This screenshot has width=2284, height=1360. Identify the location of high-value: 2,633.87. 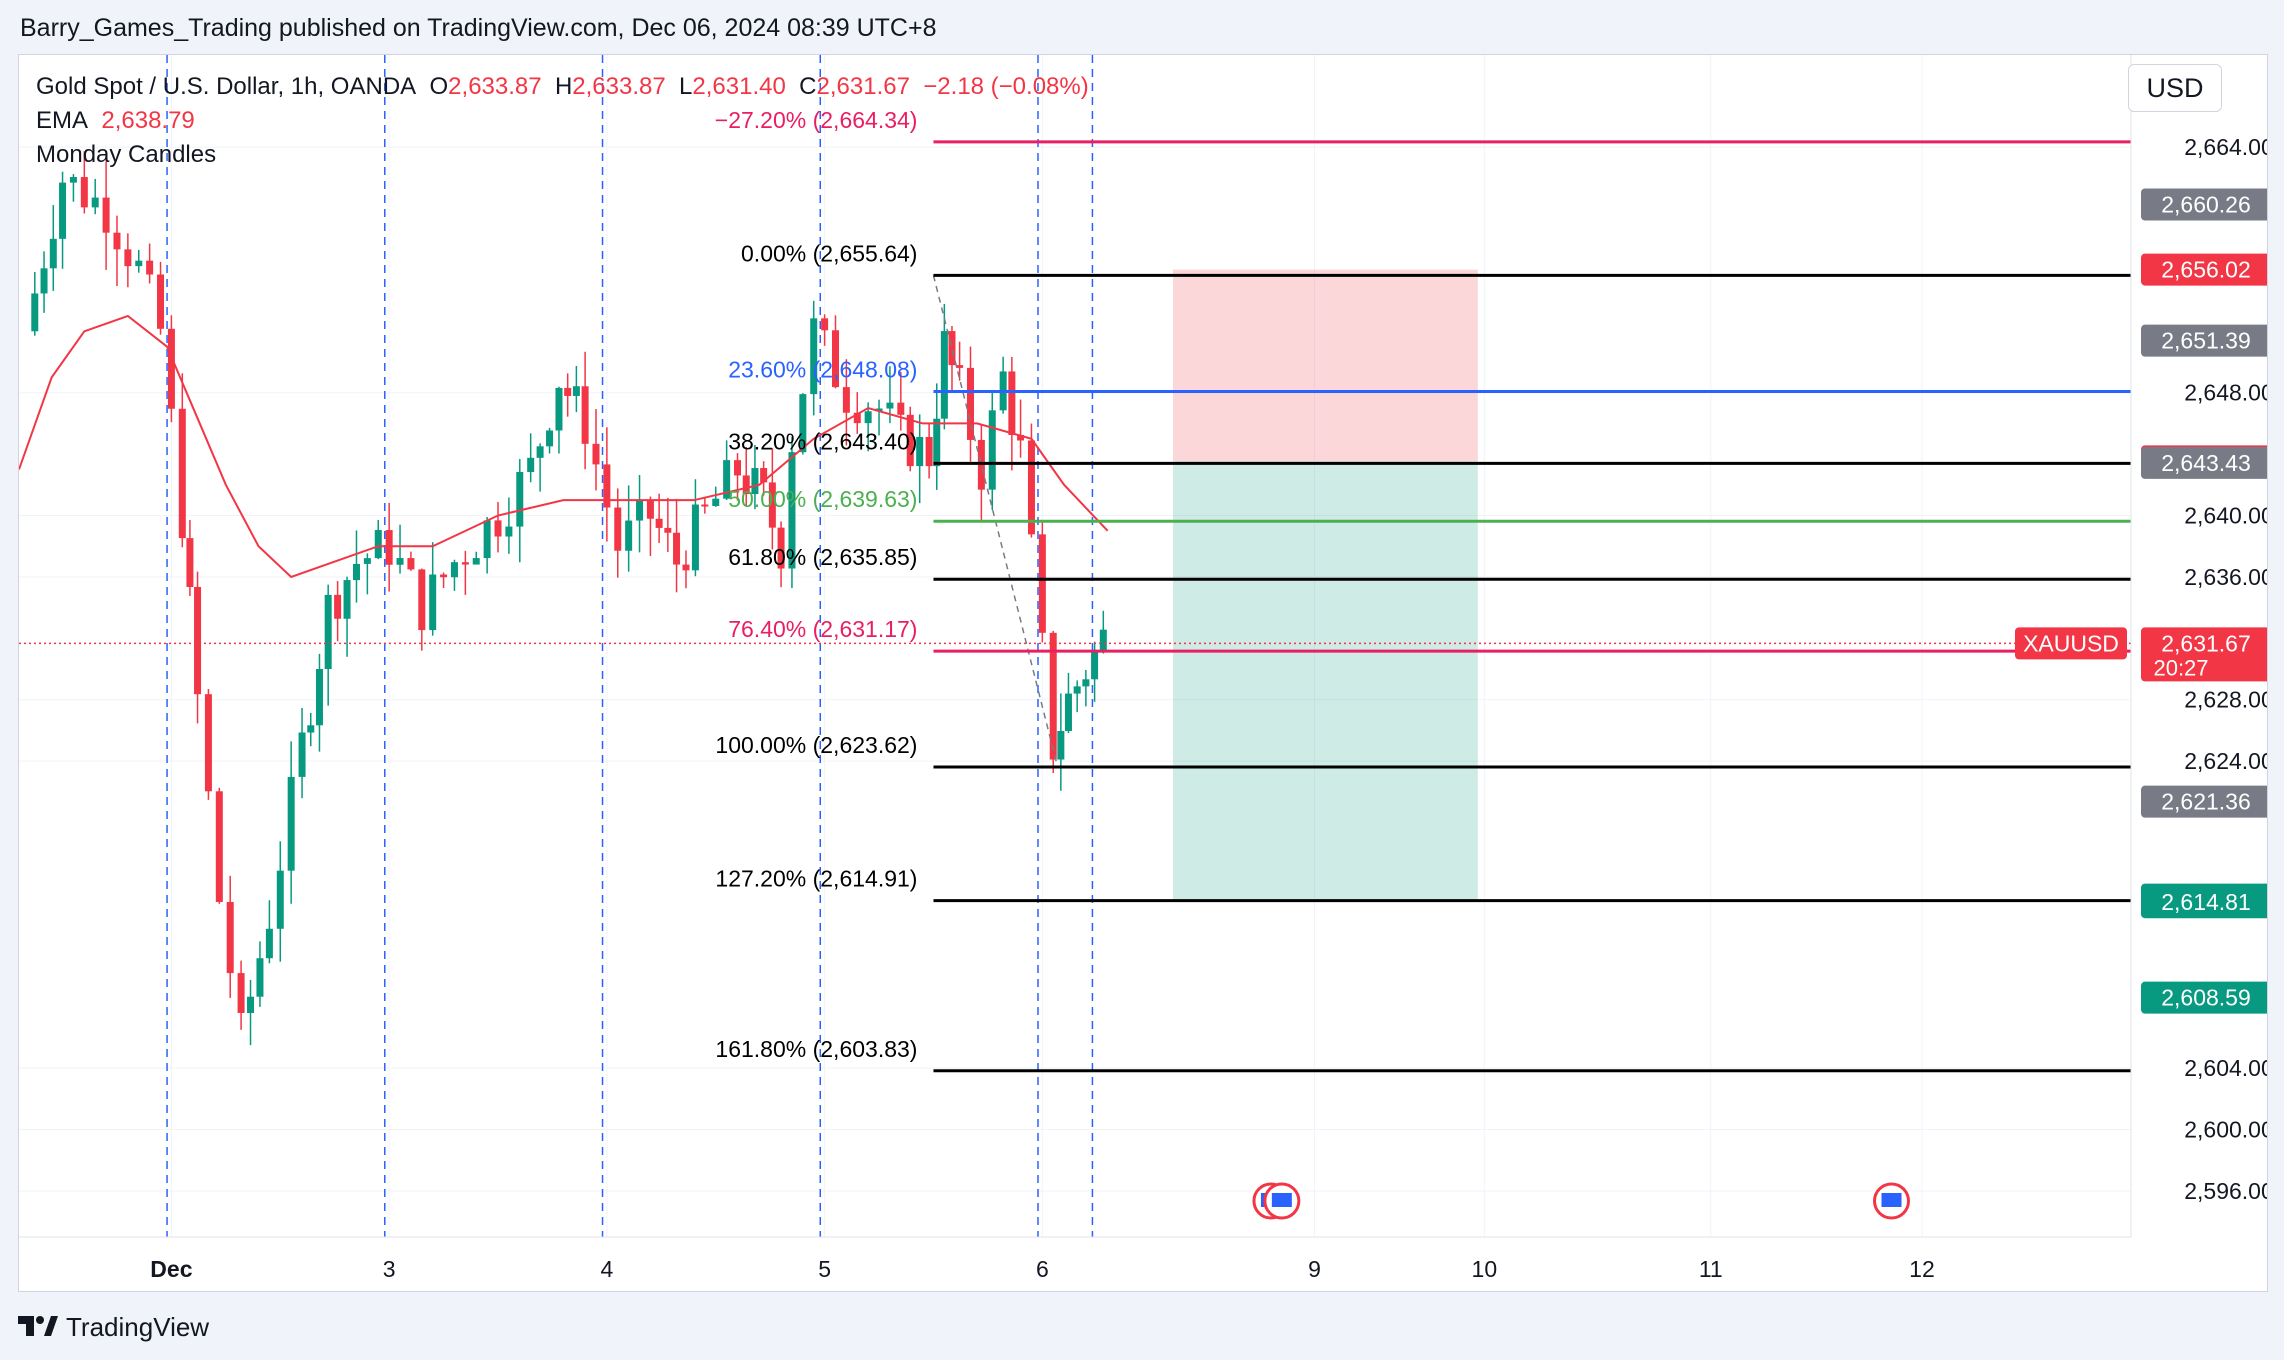
(619, 86).